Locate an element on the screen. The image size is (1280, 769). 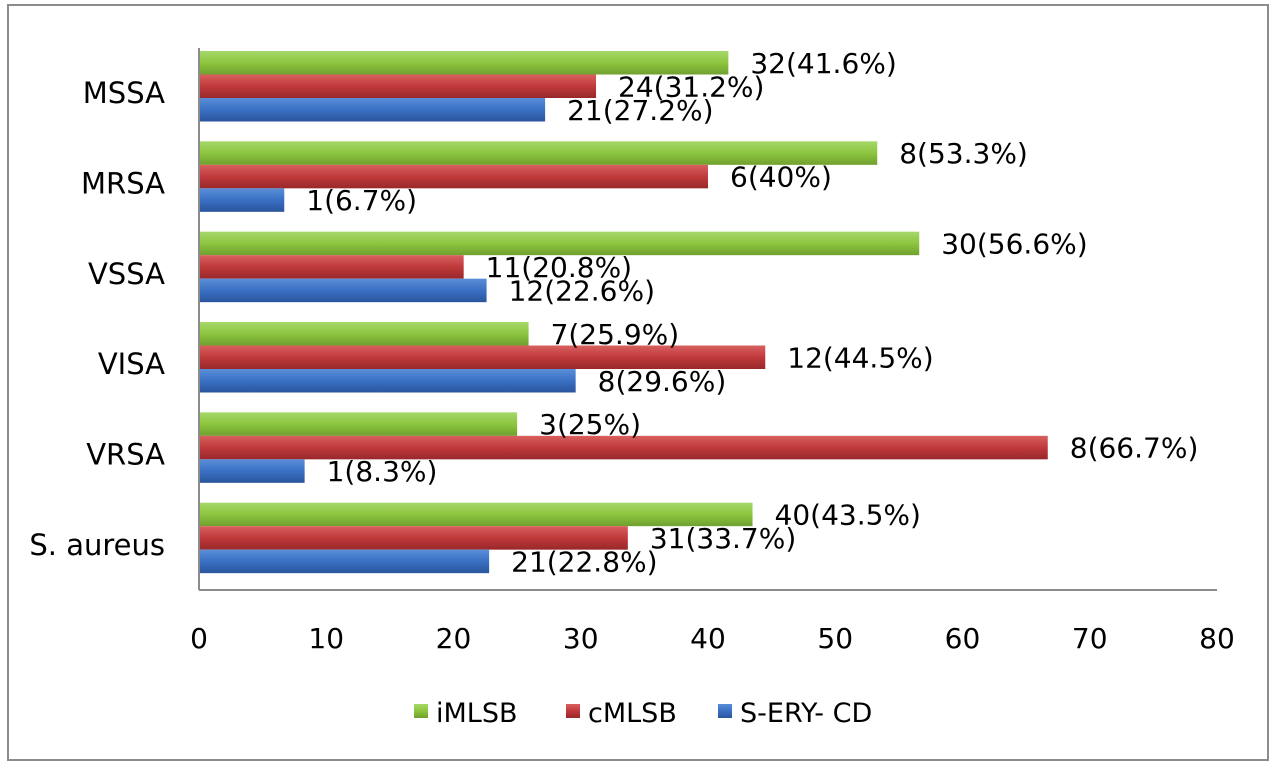
legend-label: S-ERY- CD is located at coordinates (806, 713).